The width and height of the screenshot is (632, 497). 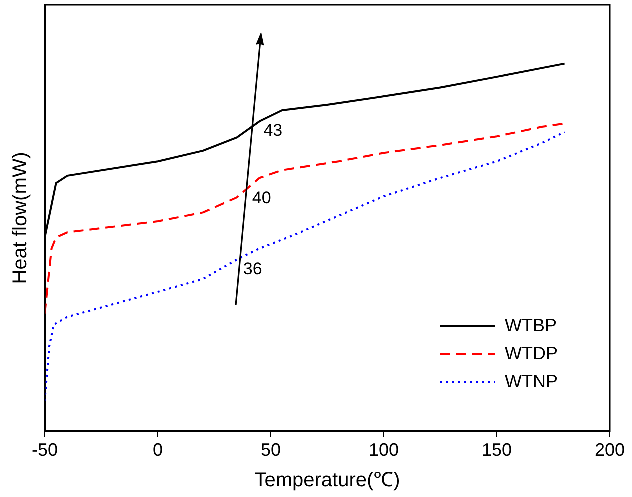 I want to click on x-tick-label: 200, so click(x=610, y=450).